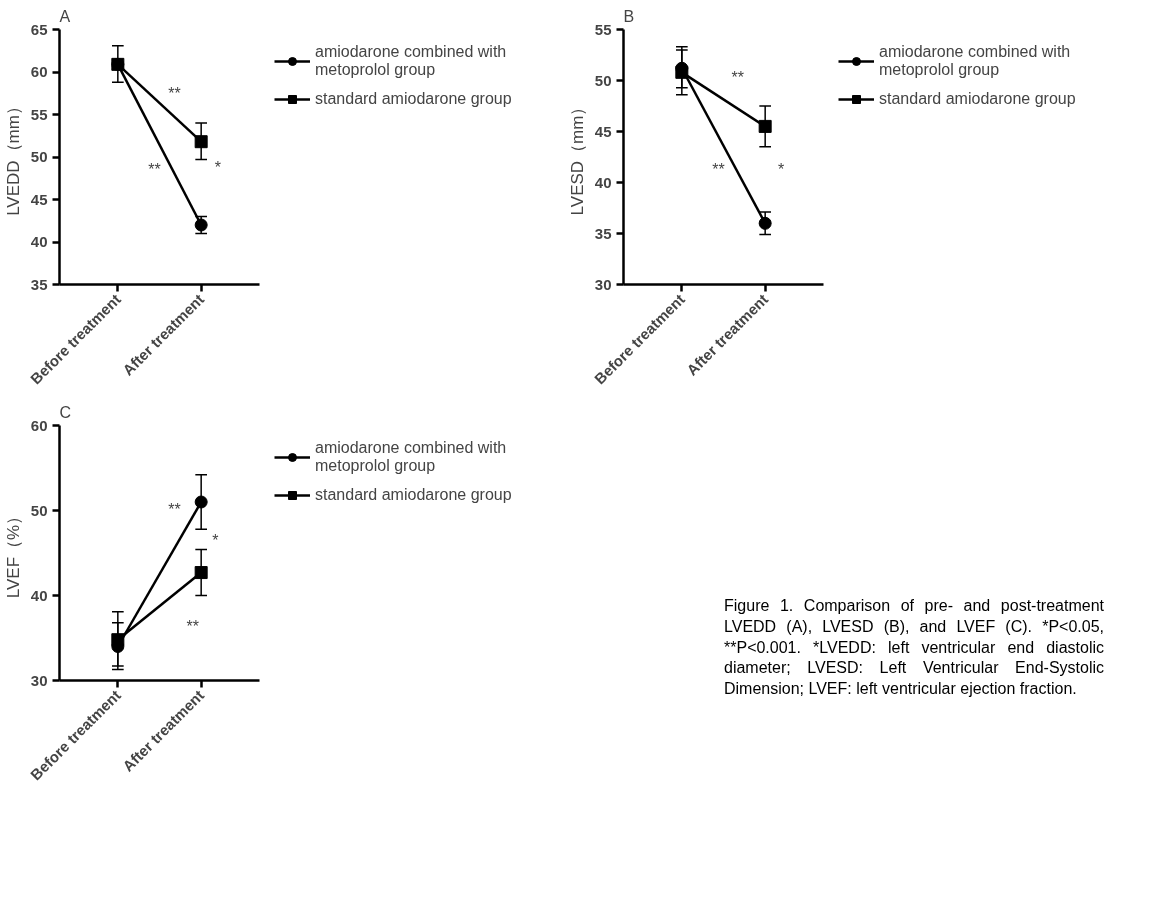 This screenshot has width=1156, height=909. Describe the element at coordinates (13, 157) in the screenshot. I see `y-axis-title: LVEDD（mm）` at that location.